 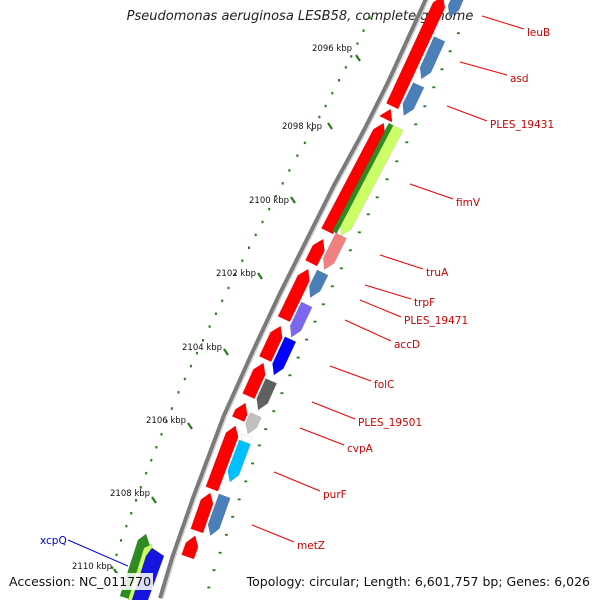 What do you see at coordinates (253, 423) in the screenshot?
I see `gene-ples-19501-arrow` at bounding box center [253, 423].